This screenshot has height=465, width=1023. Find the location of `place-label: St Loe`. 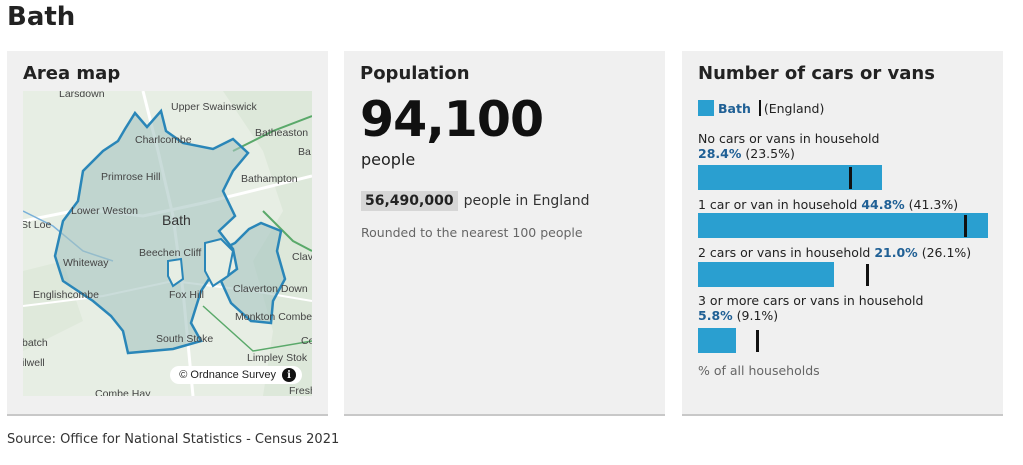

place-label: St Loe is located at coordinates (37, 225).